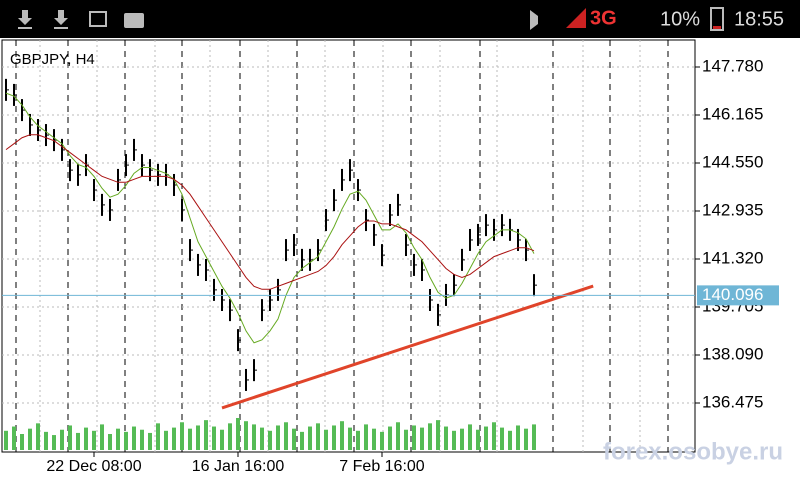 The image size is (800, 480). I want to click on y-tick-label: 141.320, so click(732, 257).